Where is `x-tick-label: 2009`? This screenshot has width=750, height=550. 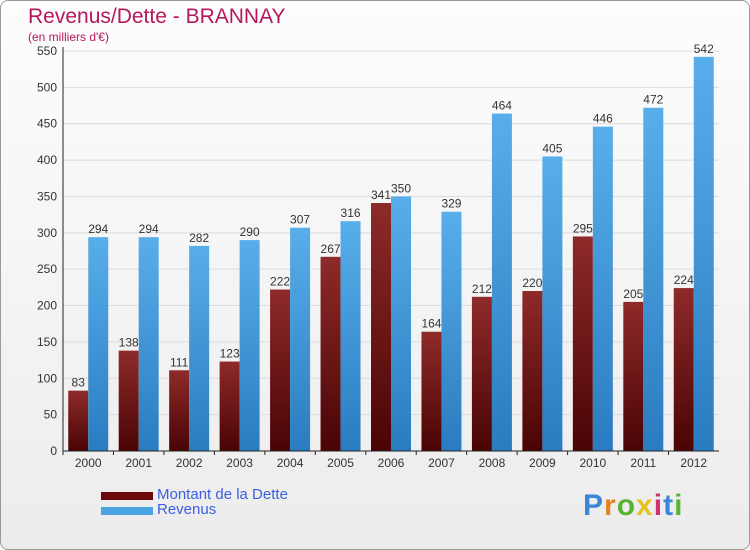 x-tick-label: 2009 is located at coordinates (542, 463).